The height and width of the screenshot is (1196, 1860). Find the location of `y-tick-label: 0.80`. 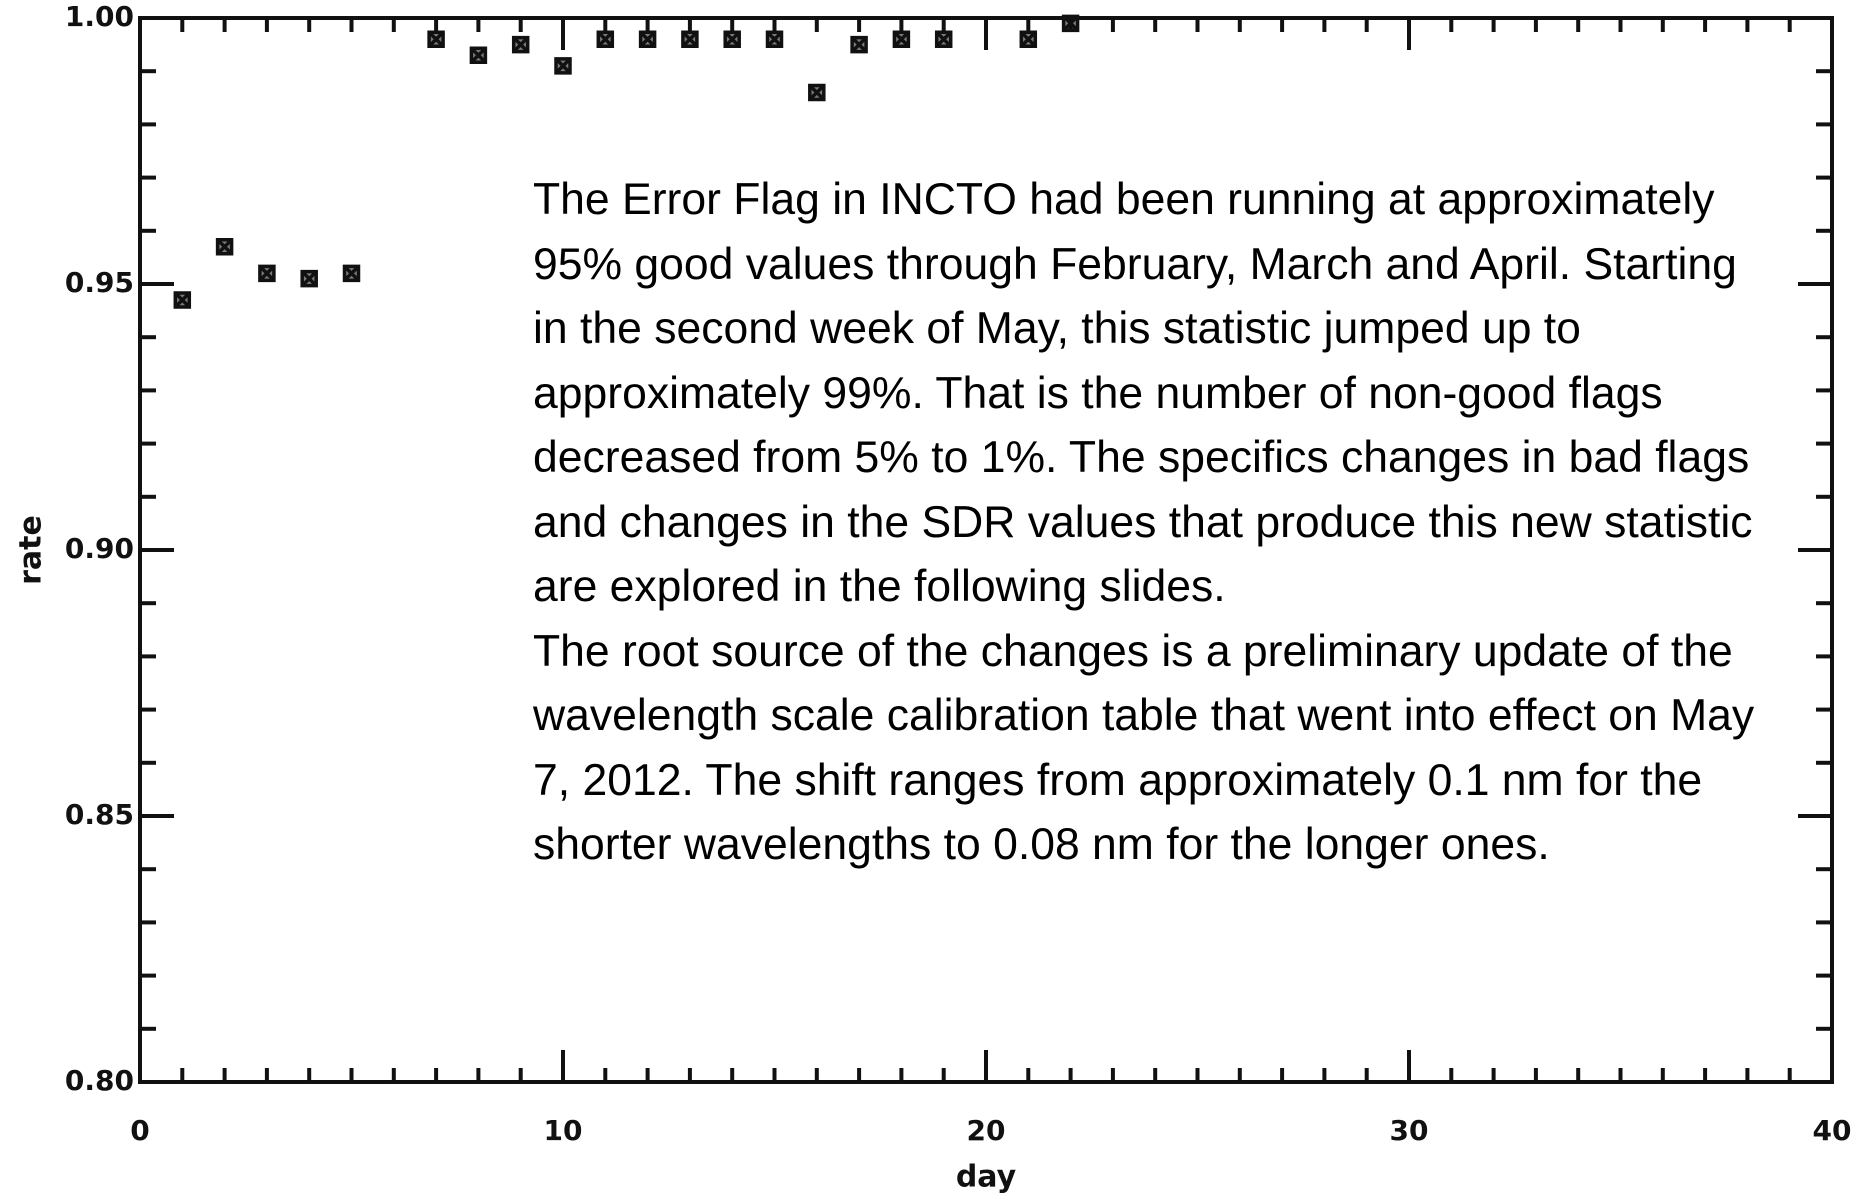

y-tick-label: 0.80 is located at coordinates (99, 1080).